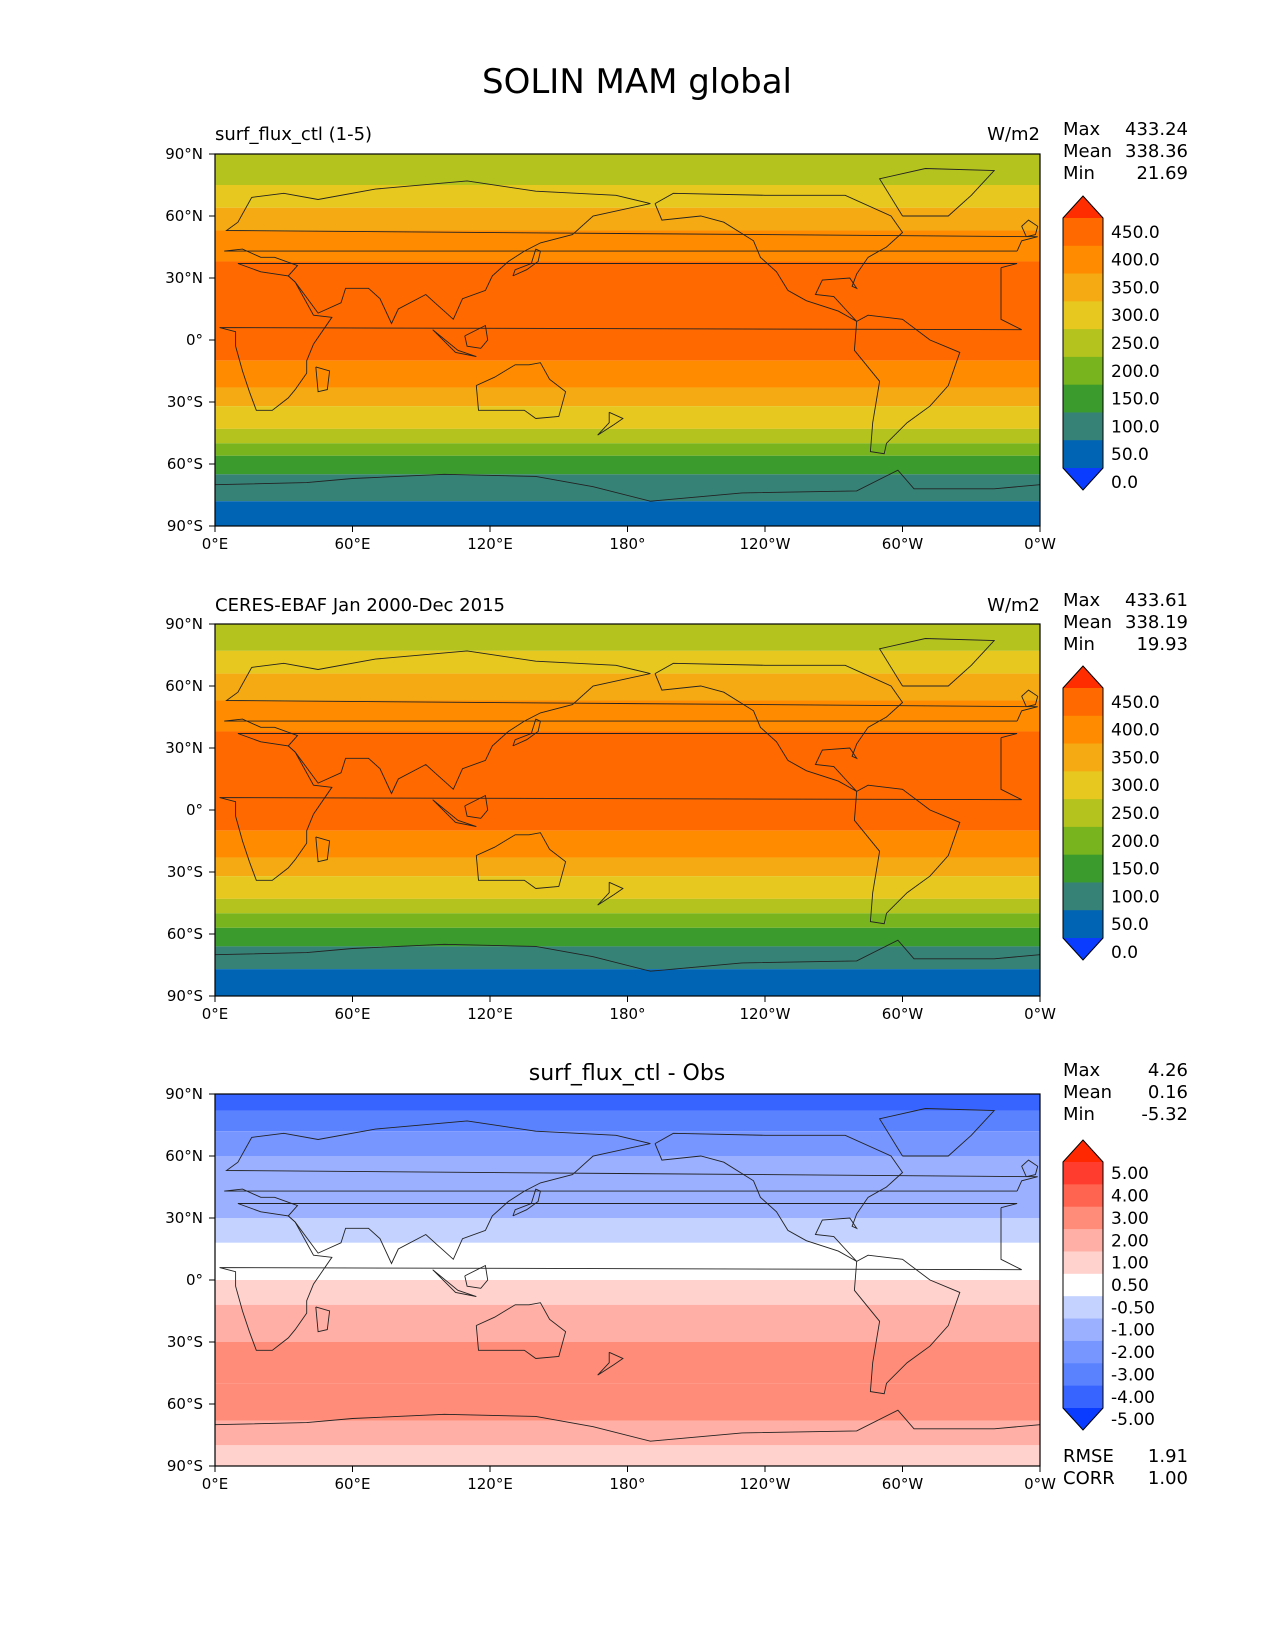  I want to click on colorbar-tick-label: 0.0, so click(1124, 953).